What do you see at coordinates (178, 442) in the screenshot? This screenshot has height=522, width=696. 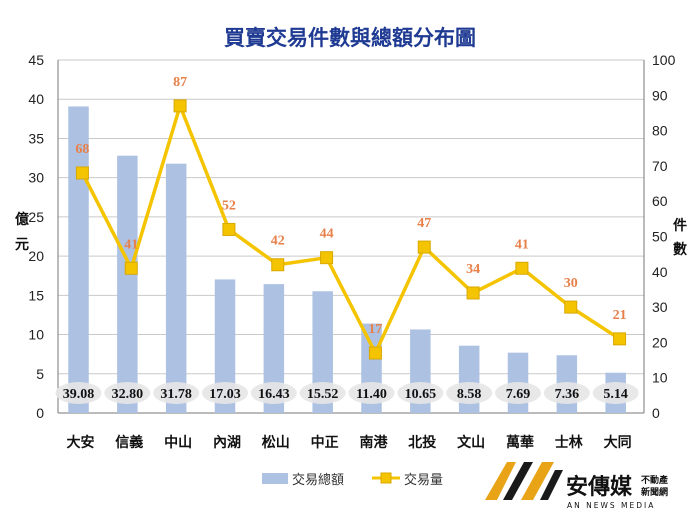 I see `category-label: 中山` at bounding box center [178, 442].